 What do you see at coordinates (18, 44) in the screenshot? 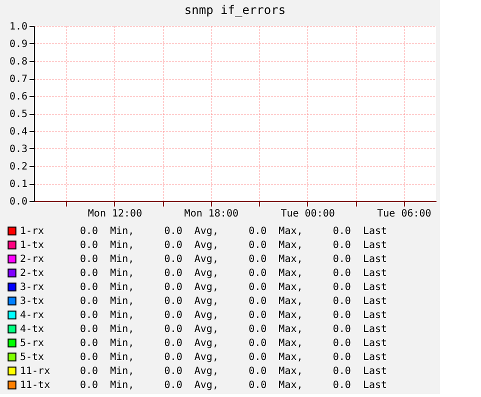
I see `y-tick-label: 0.9` at bounding box center [18, 44].